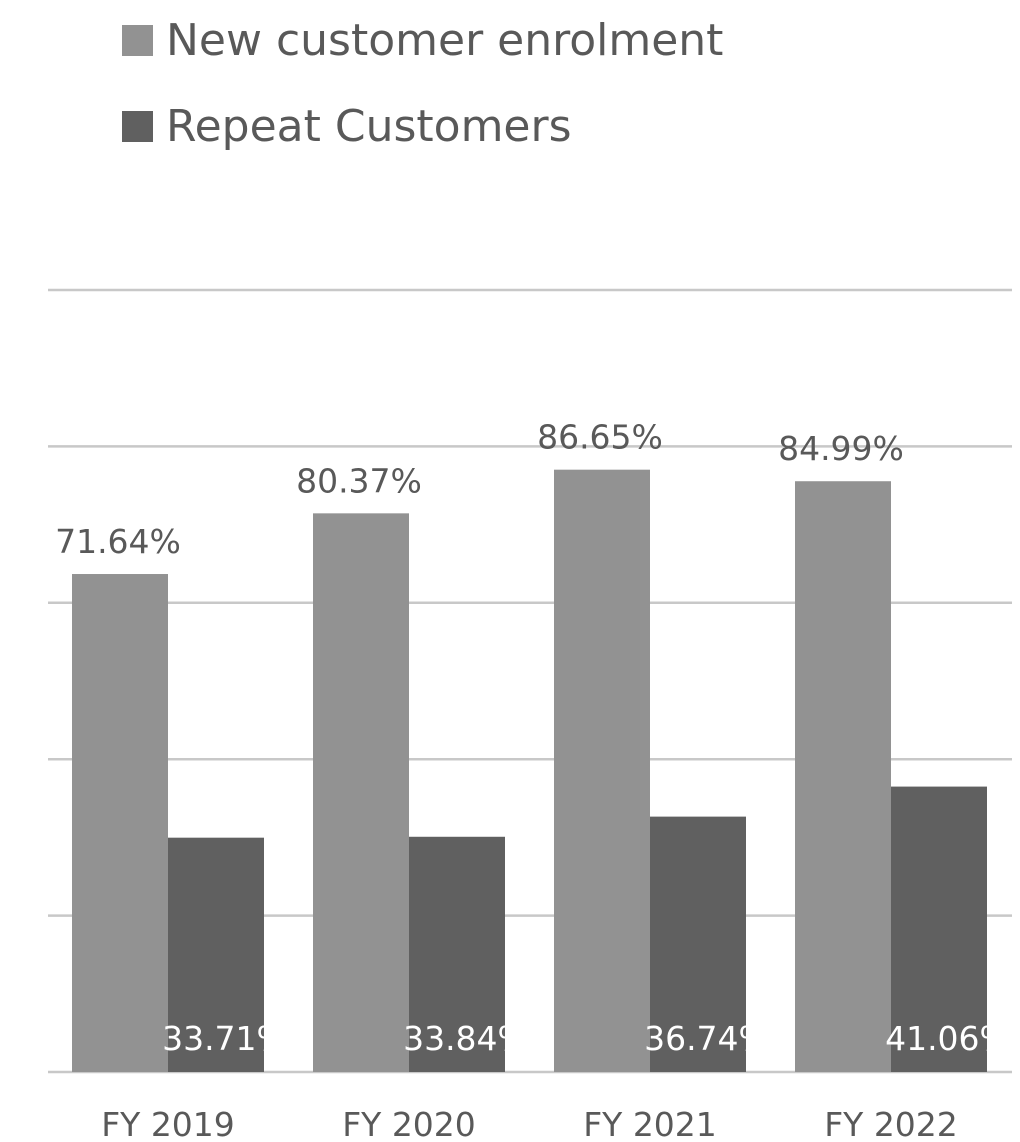 The image size is (1020, 1142). Describe the element at coordinates (466, 1038) in the screenshot. I see `data-label-repeat-customers-fy-2020: 33.84%` at that location.